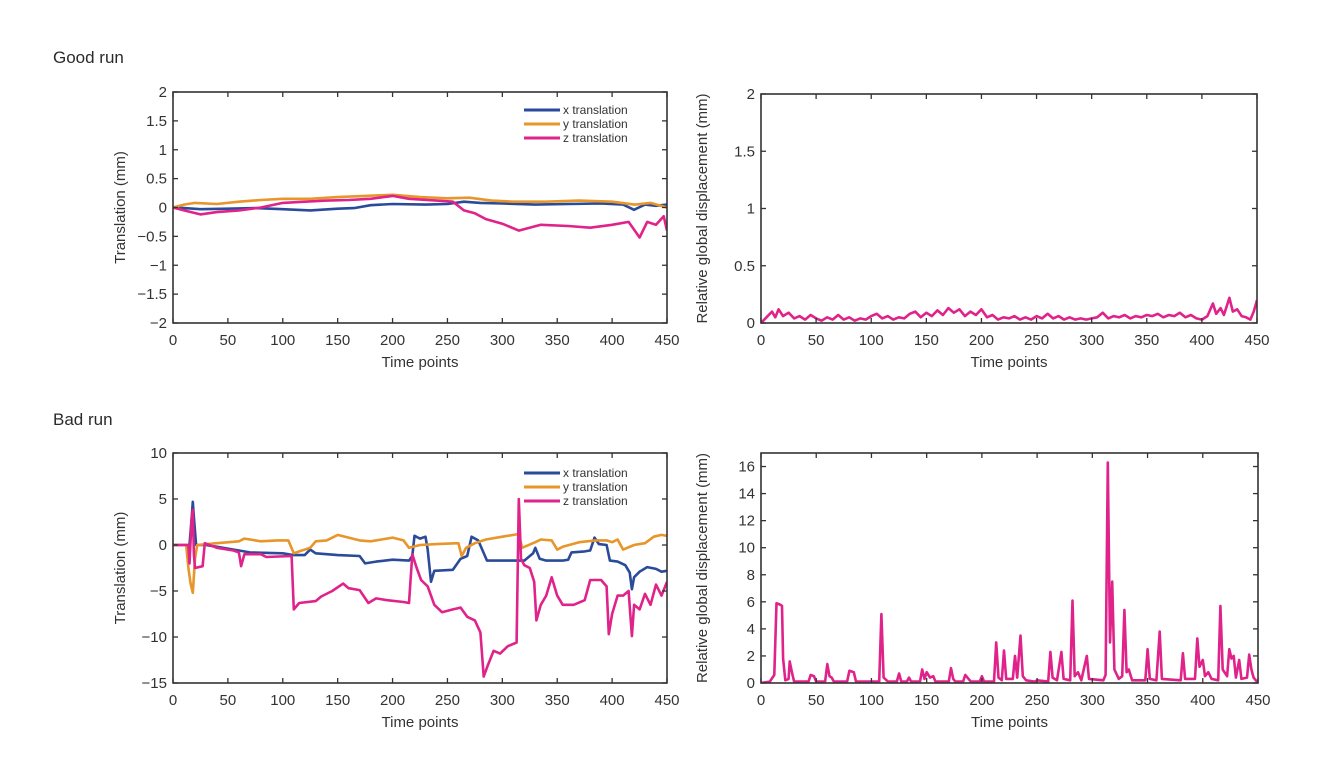 The width and height of the screenshot is (1318, 773). What do you see at coordinates (158, 323) in the screenshot?
I see `y-tick-label: −2` at bounding box center [158, 323].